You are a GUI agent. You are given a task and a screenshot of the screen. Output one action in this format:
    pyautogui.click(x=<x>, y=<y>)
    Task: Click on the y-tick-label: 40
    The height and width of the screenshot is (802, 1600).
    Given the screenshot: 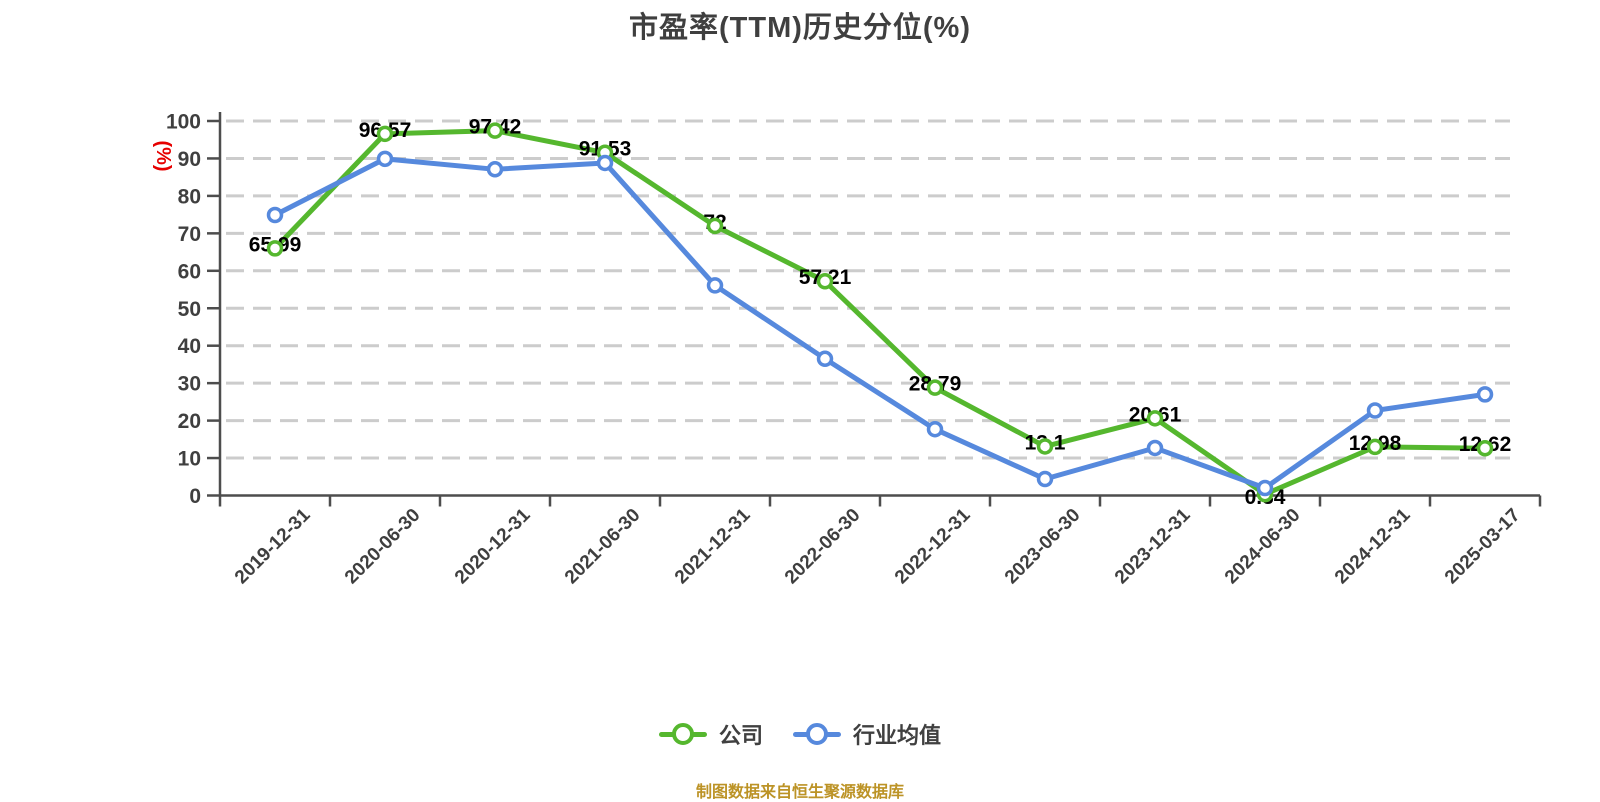 What is the action you would take?
    pyautogui.click(x=189, y=346)
    